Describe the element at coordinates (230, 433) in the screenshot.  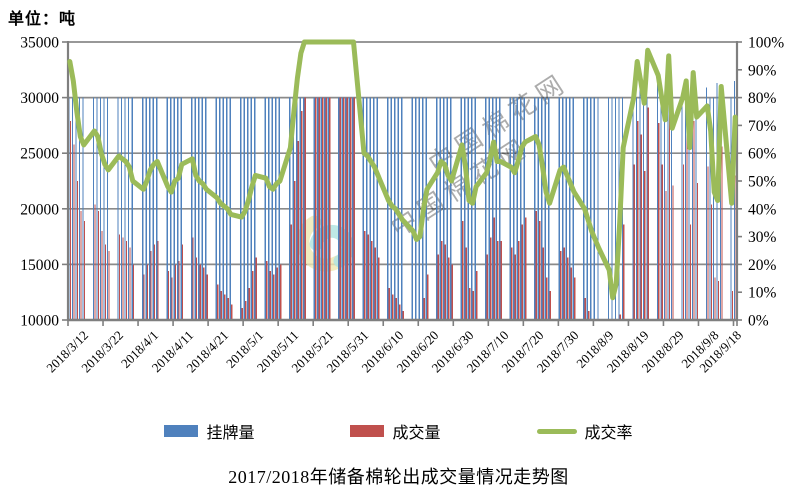
I see `legend-label-listed-volume: 挂牌量` at that location.